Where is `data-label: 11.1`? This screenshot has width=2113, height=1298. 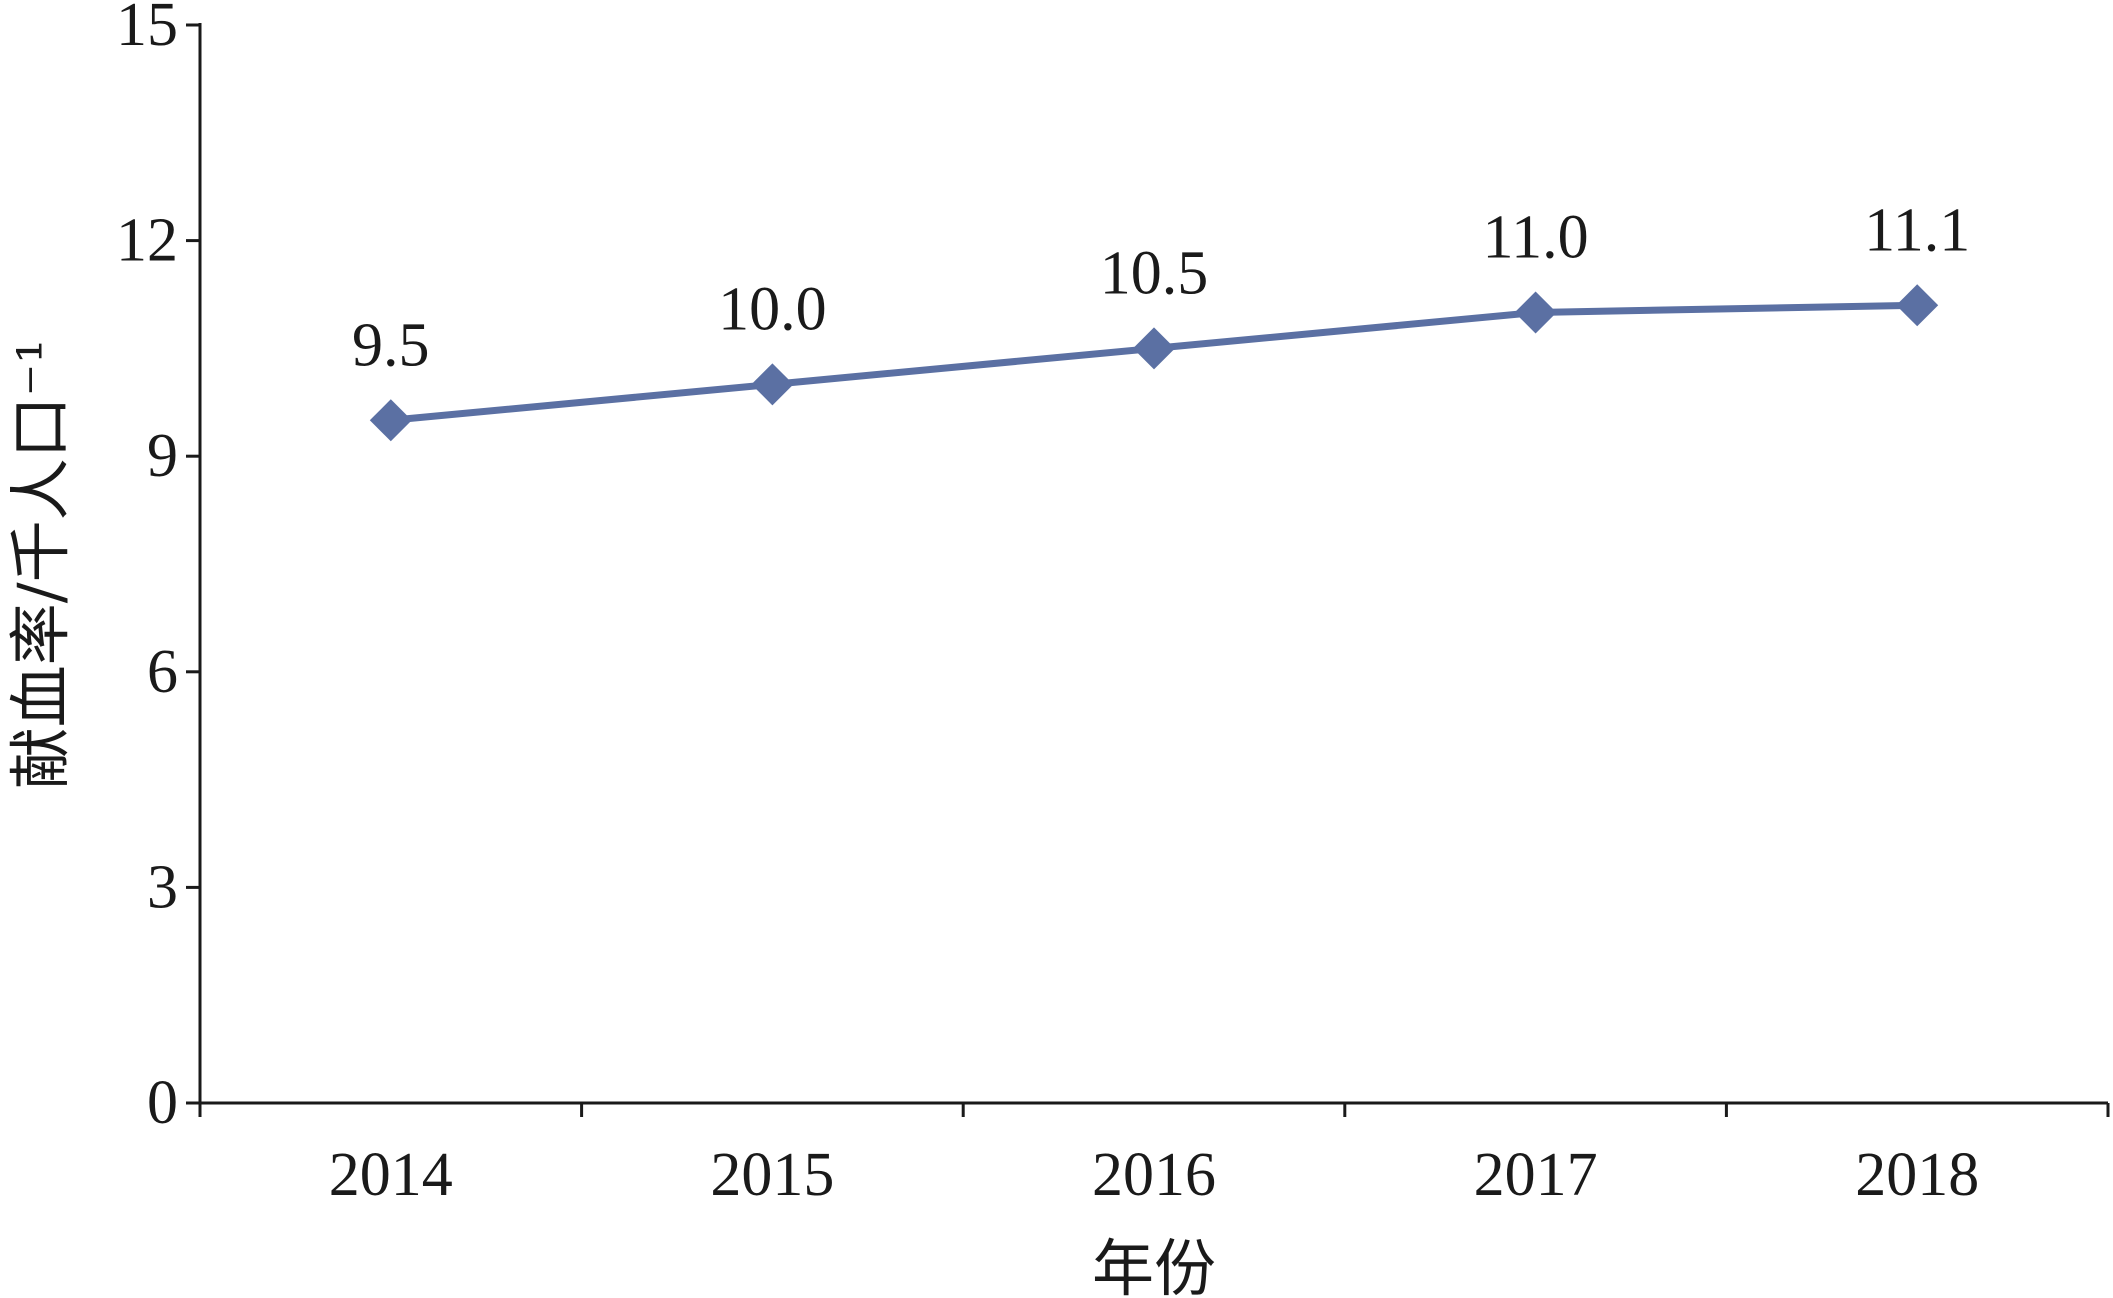 data-label: 11.1 is located at coordinates (1917, 230).